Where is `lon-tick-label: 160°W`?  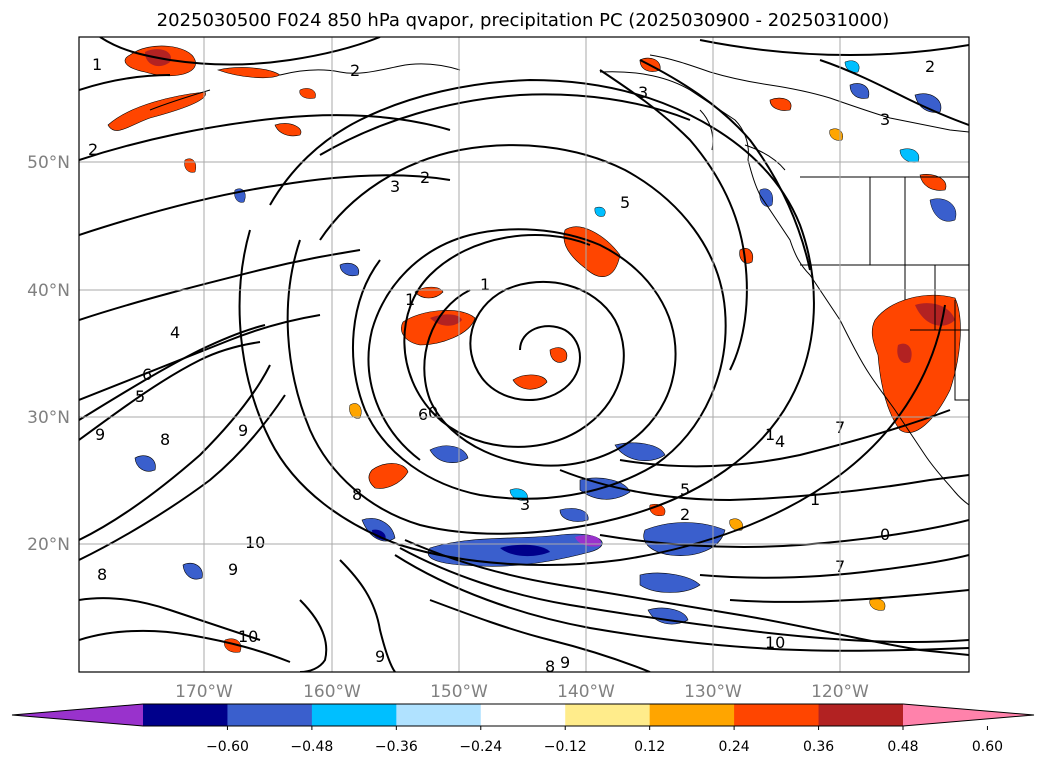
lon-tick-label: 160°W is located at coordinates (332, 692).